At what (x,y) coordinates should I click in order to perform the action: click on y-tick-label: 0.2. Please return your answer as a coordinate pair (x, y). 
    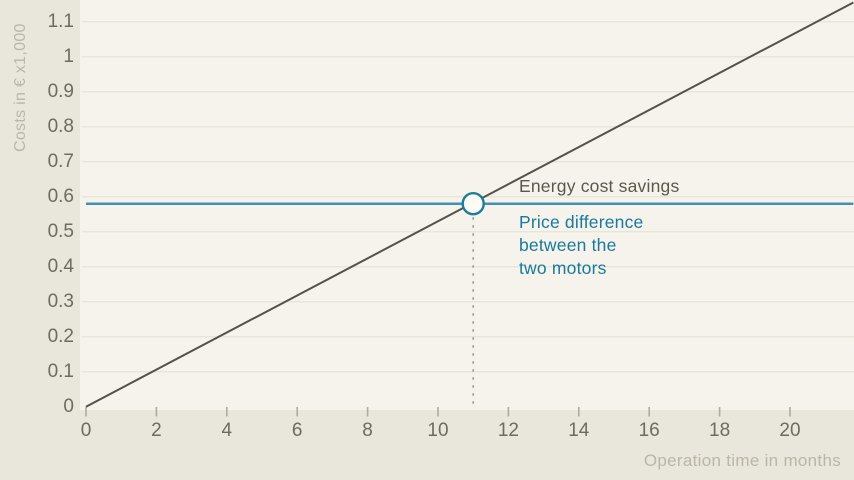
    Looking at the image, I should click on (60, 336).